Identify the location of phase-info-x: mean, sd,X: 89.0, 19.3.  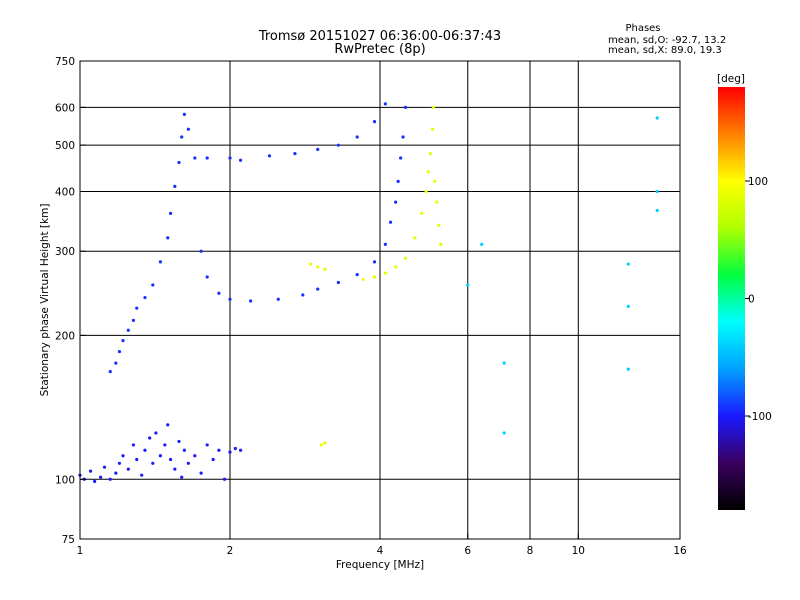
(665, 50).